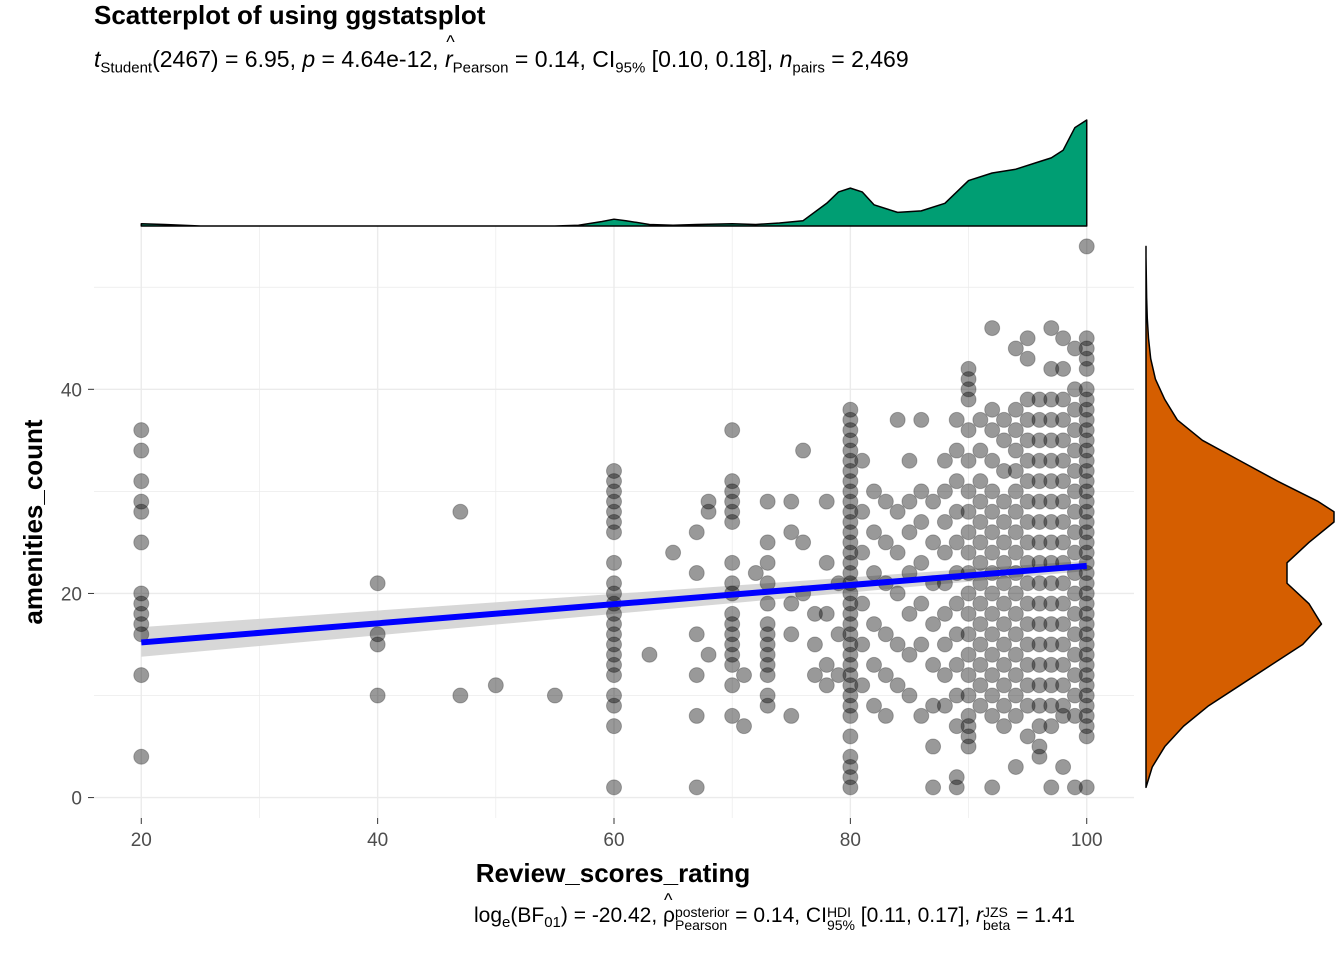 The height and width of the screenshot is (960, 1344). I want to click on n-value: = 2,469, so click(866, 59).